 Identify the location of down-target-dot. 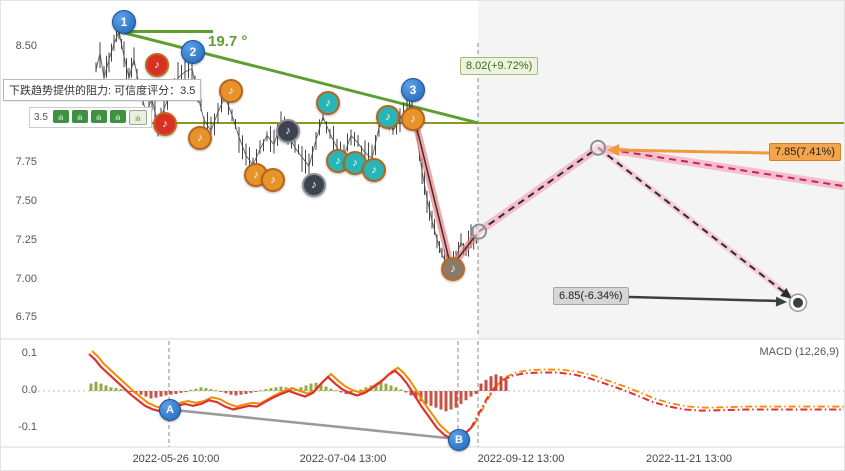
(798, 302).